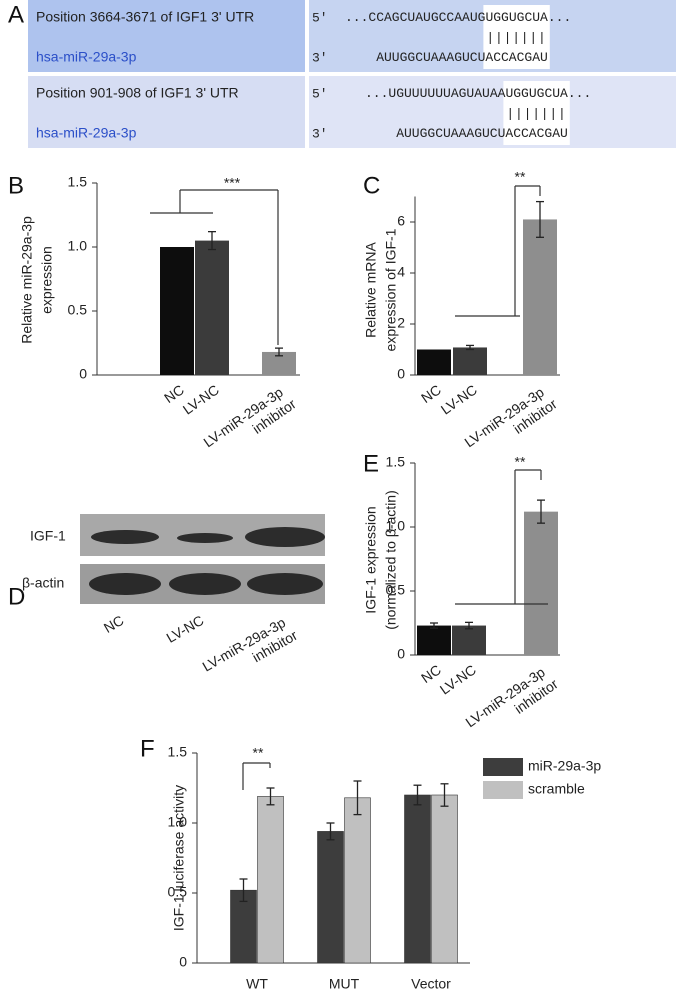 The height and width of the screenshot is (994, 685). Describe the element at coordinates (147, 748) in the screenshot. I see `panel-label: F` at that location.